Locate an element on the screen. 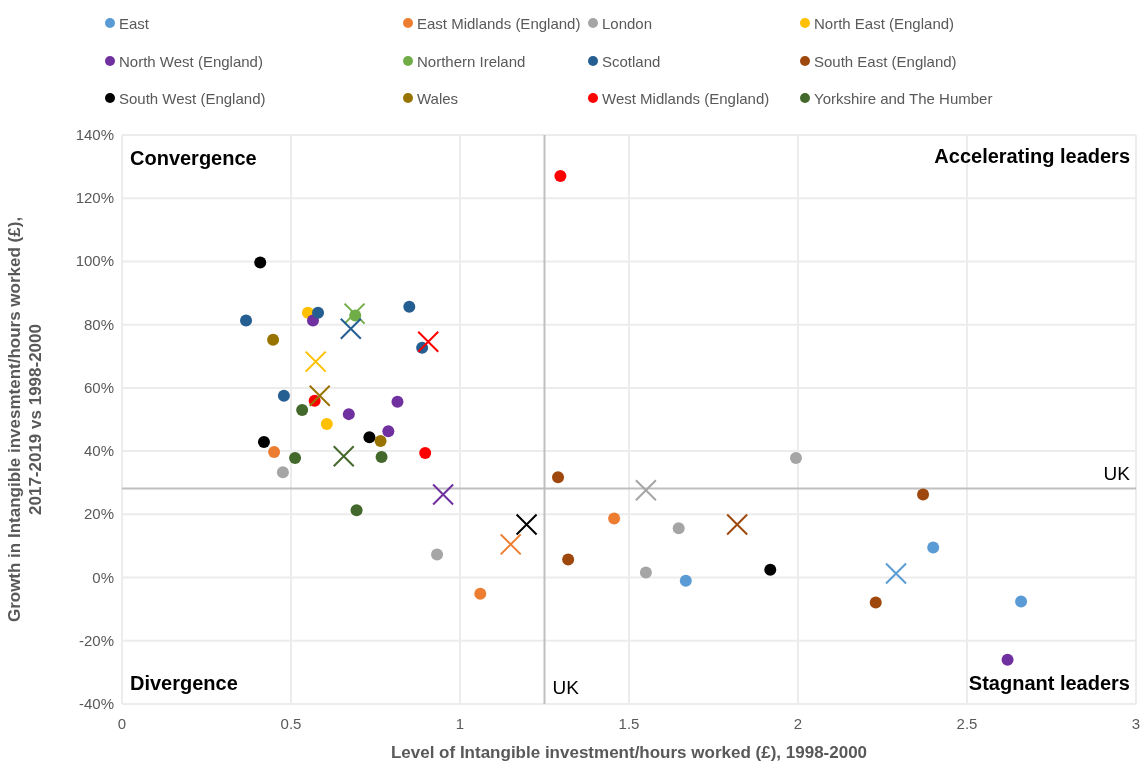 The width and height of the screenshot is (1148, 771). x-tick-label: 0.5 is located at coordinates (291, 723).